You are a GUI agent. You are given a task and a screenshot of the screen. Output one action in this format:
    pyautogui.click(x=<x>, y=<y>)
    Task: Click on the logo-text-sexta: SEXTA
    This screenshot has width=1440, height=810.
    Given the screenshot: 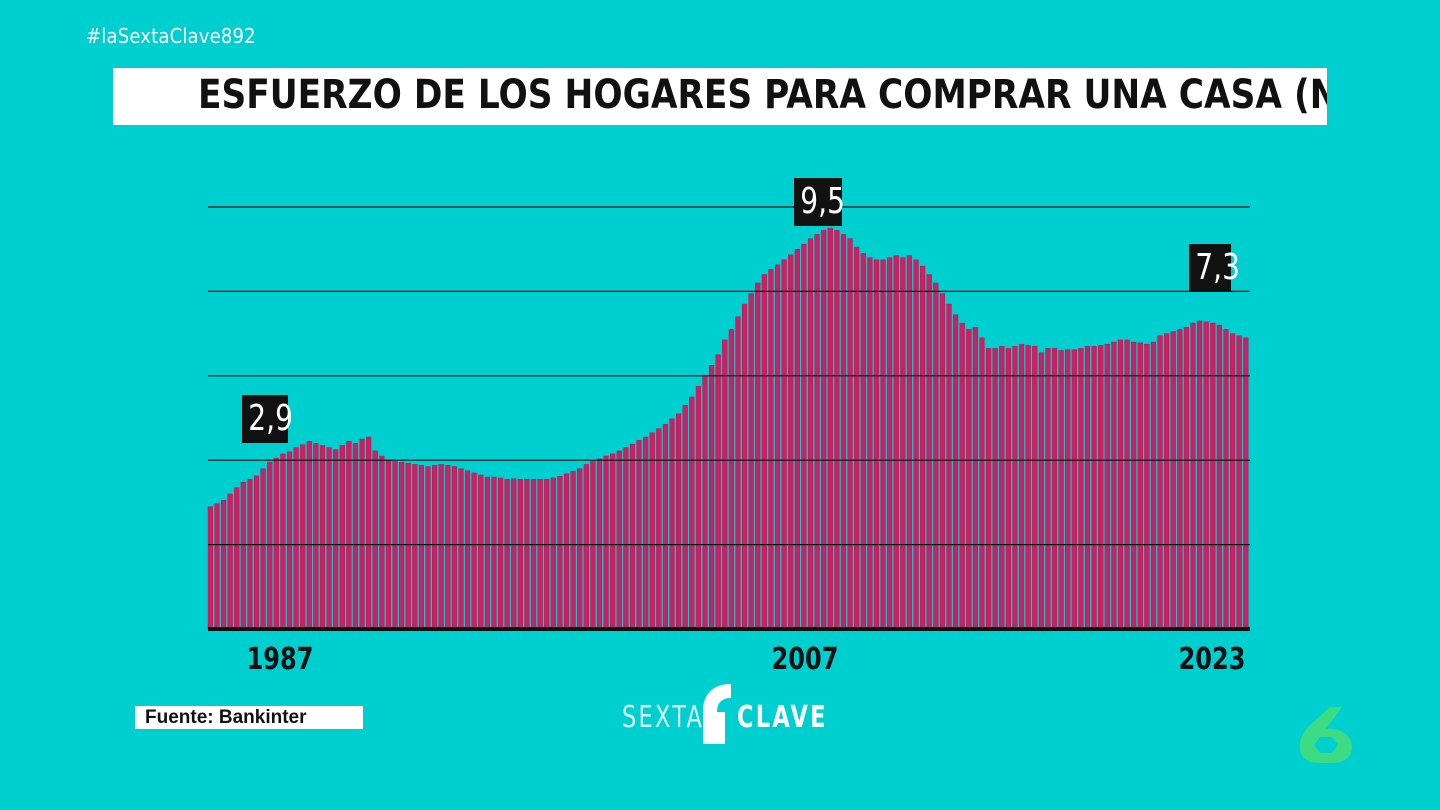 What is the action you would take?
    pyautogui.click(x=663, y=717)
    